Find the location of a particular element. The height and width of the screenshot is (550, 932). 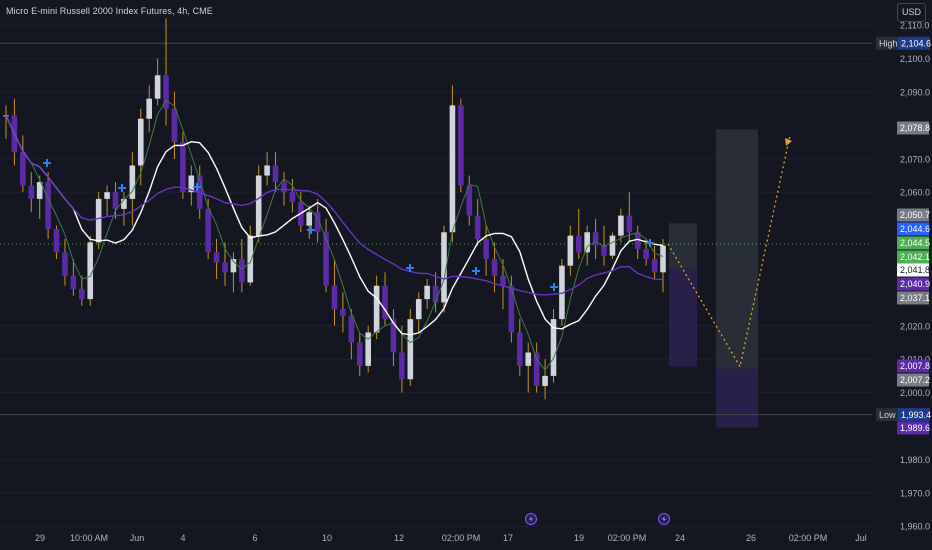

target-zone-box is located at coordinates (737, 249).